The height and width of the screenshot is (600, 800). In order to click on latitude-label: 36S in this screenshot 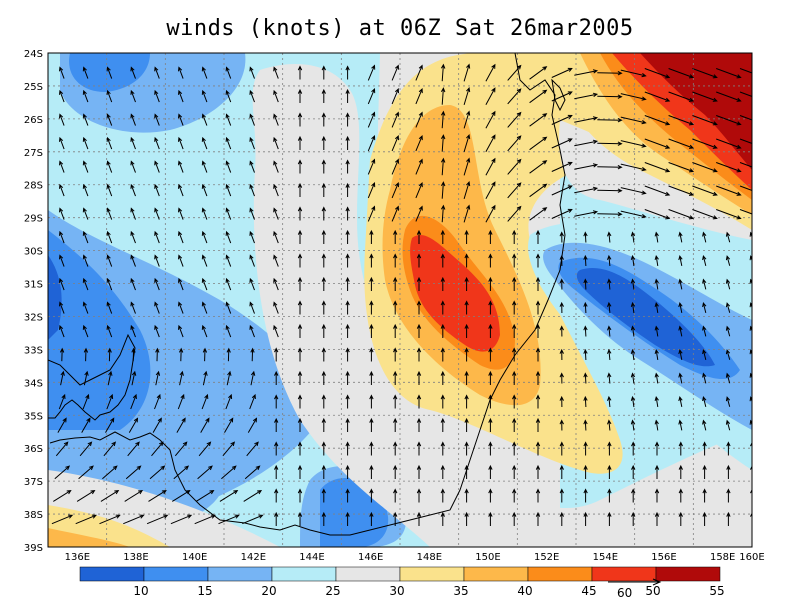, I will do `click(33, 449)`.